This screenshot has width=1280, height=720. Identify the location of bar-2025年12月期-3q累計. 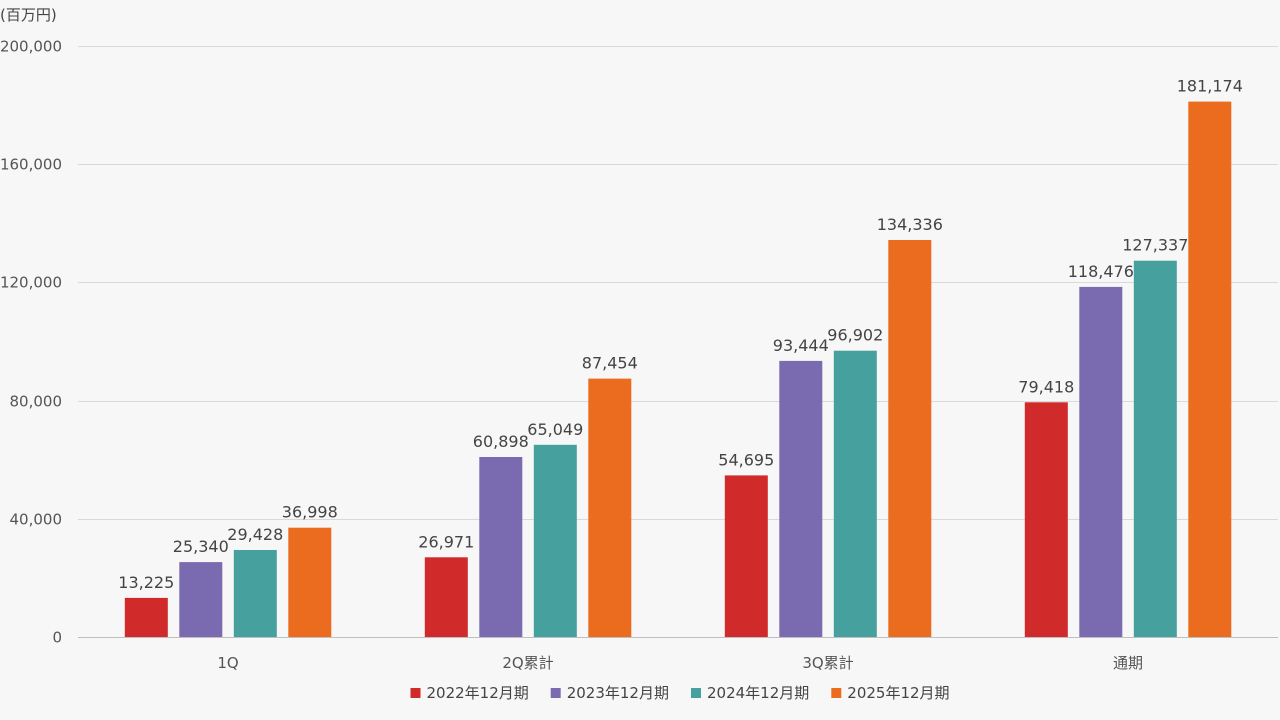
(910, 438).